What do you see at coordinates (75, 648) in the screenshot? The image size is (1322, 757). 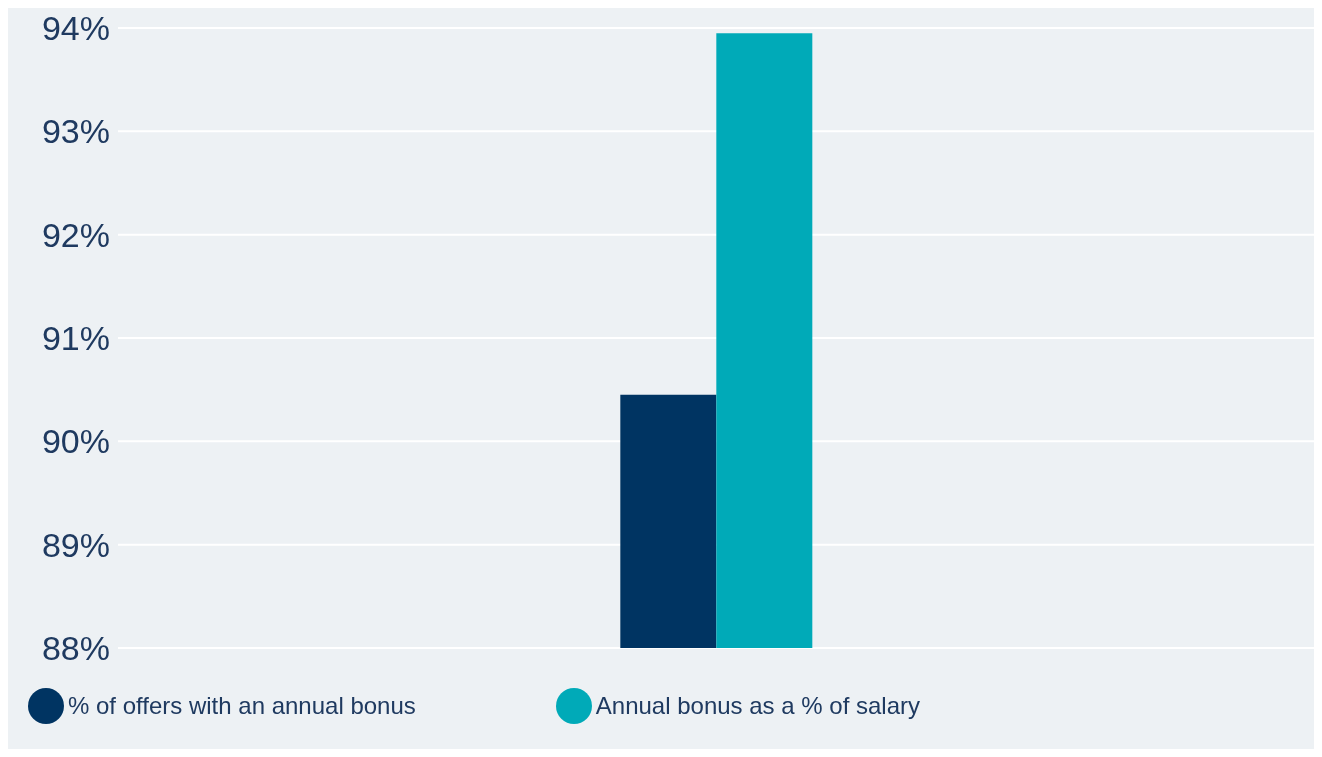 I see `y-tick-label: 88%` at bounding box center [75, 648].